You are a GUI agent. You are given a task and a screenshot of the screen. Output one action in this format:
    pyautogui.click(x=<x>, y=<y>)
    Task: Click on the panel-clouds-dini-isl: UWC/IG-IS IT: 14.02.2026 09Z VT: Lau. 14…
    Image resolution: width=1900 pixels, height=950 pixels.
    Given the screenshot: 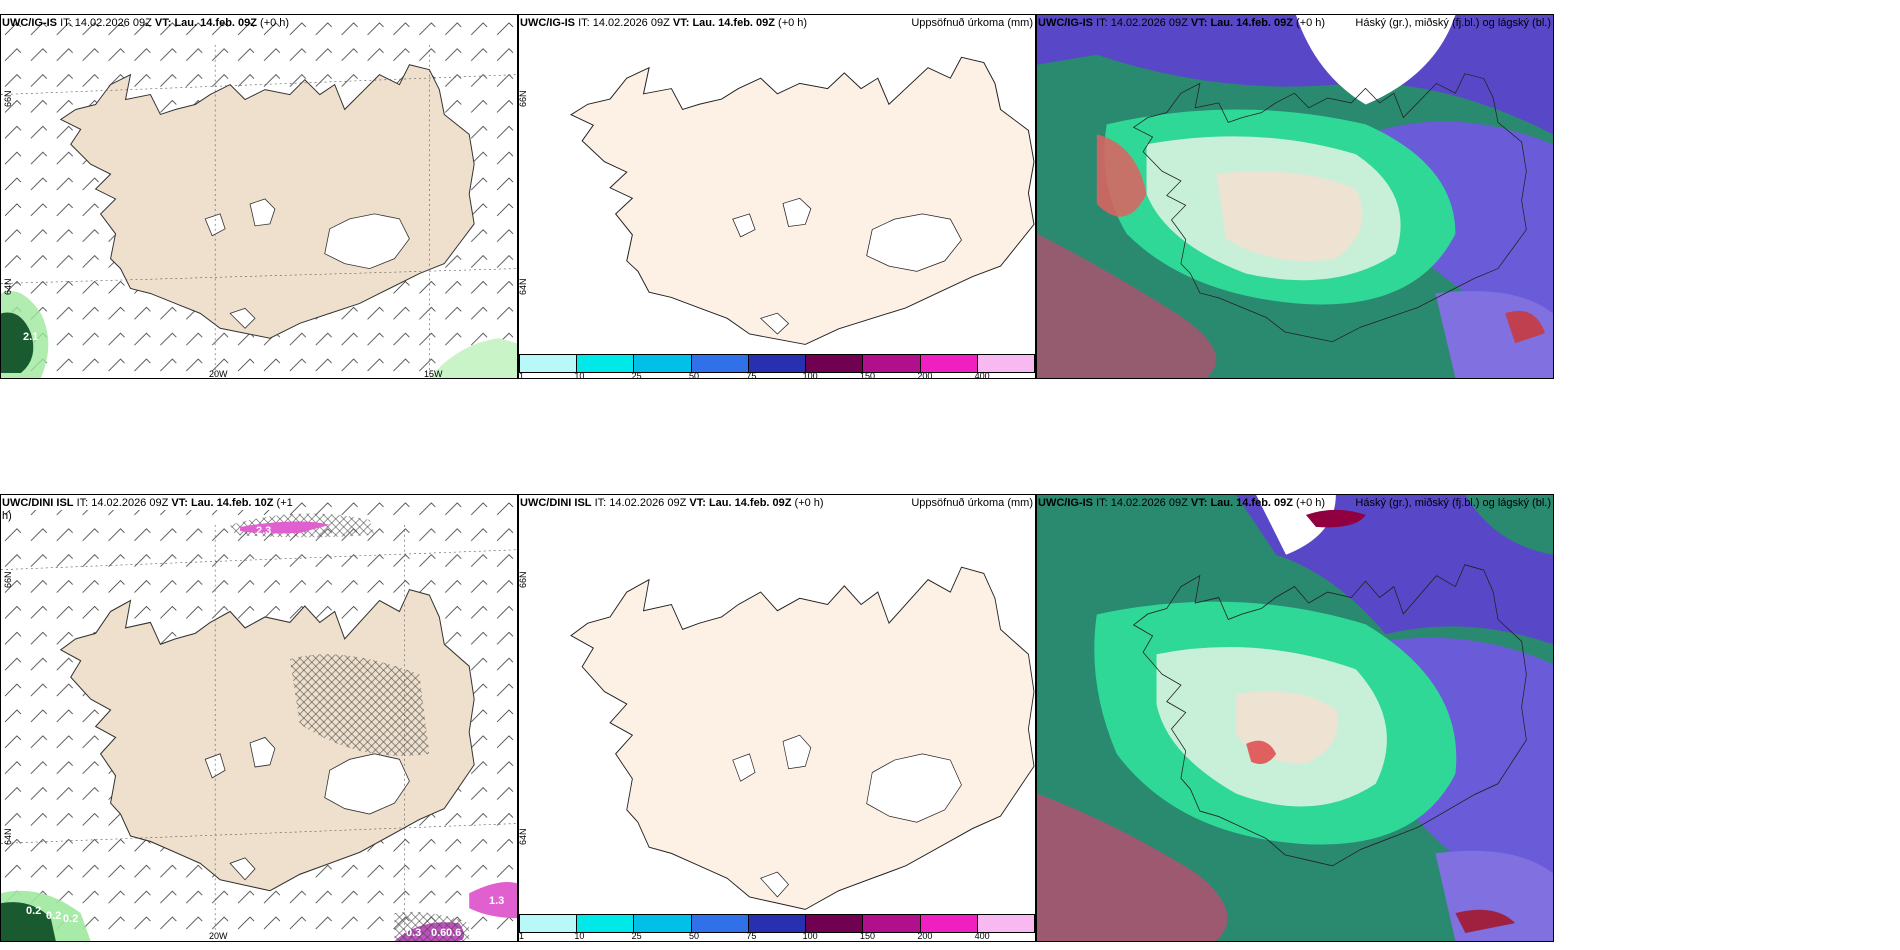 What is the action you would take?
    pyautogui.click(x=1295, y=718)
    